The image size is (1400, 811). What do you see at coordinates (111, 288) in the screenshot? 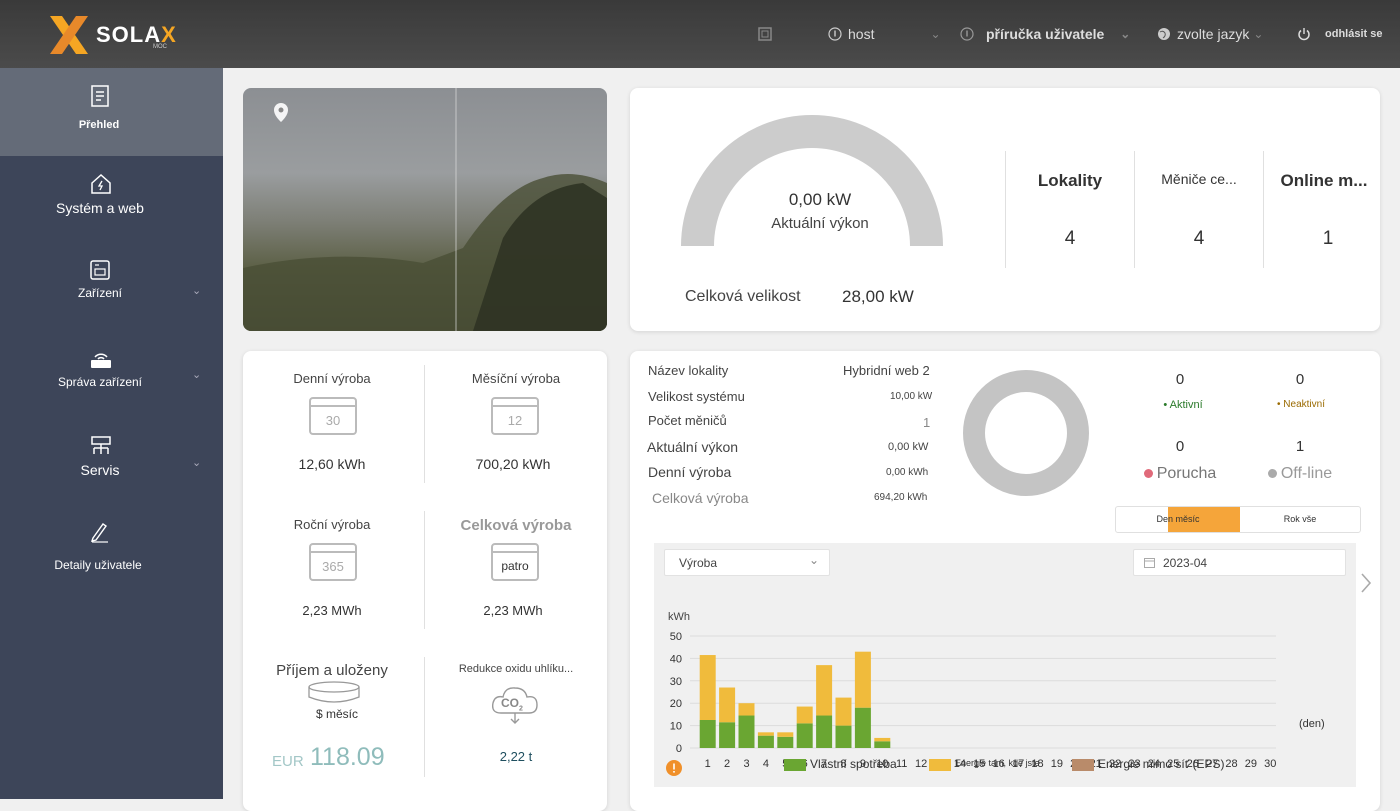
I see `sidebar-item-devices: Zařízení ⌄` at bounding box center [111, 288].